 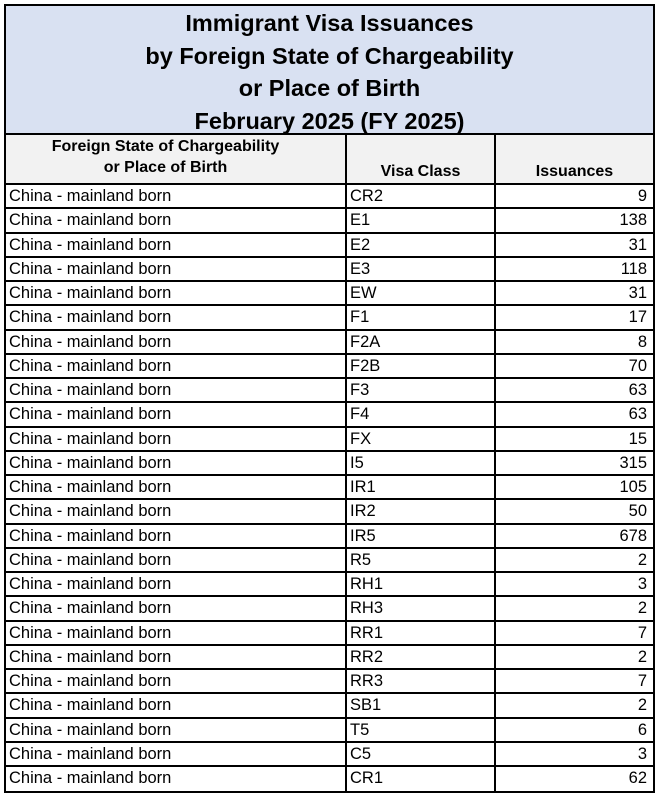 What do you see at coordinates (421, 779) in the screenshot?
I see `cell-visa-class: CR1` at bounding box center [421, 779].